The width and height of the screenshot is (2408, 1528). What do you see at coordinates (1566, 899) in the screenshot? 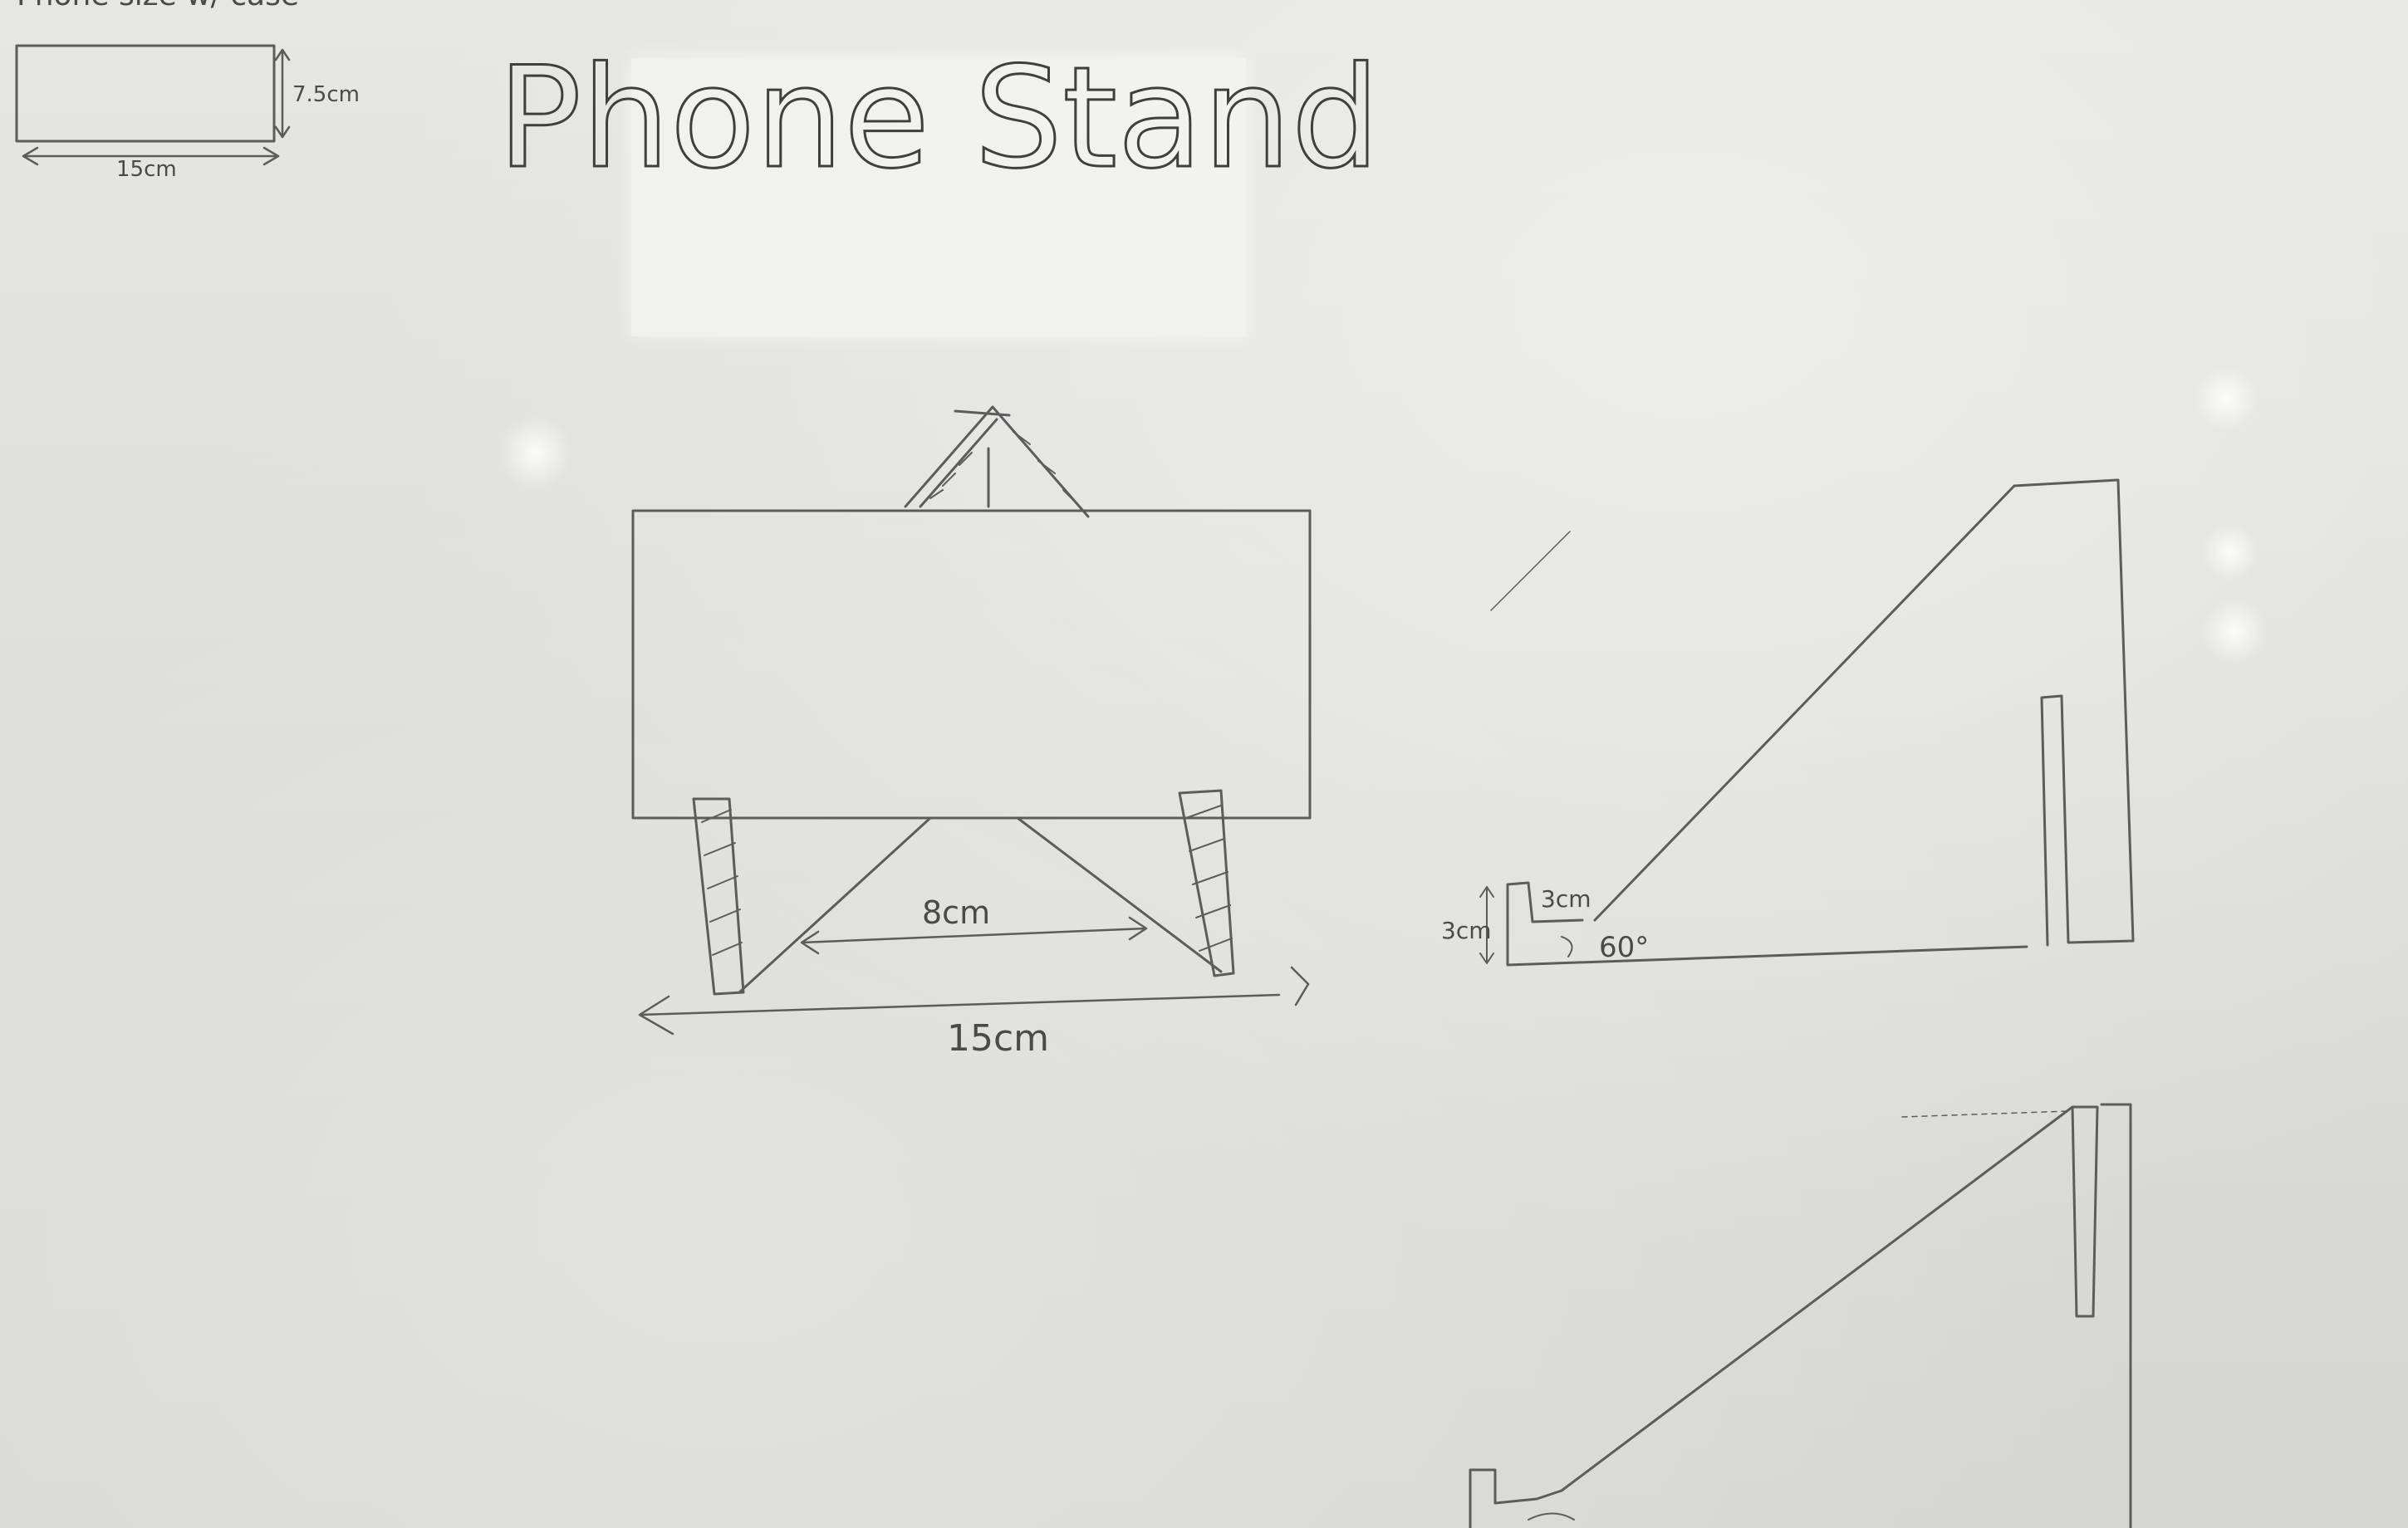
I see `lip-width-label: 3cm` at bounding box center [1566, 899].